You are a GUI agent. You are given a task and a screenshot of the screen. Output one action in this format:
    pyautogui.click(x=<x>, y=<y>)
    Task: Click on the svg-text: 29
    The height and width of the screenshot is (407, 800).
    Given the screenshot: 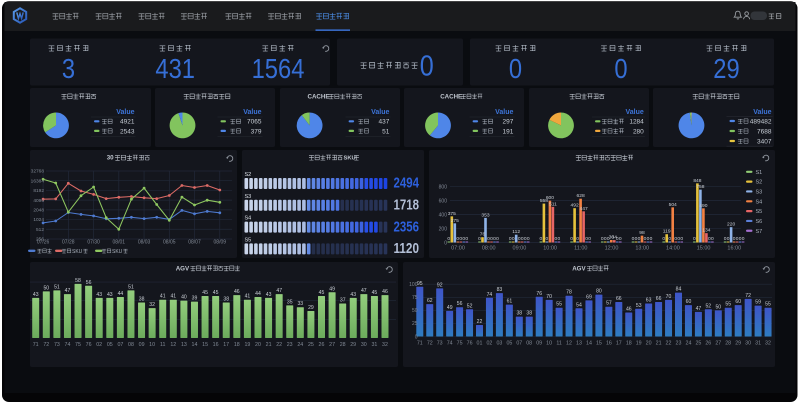 What is the action you would take?
    pyautogui.click(x=738, y=344)
    